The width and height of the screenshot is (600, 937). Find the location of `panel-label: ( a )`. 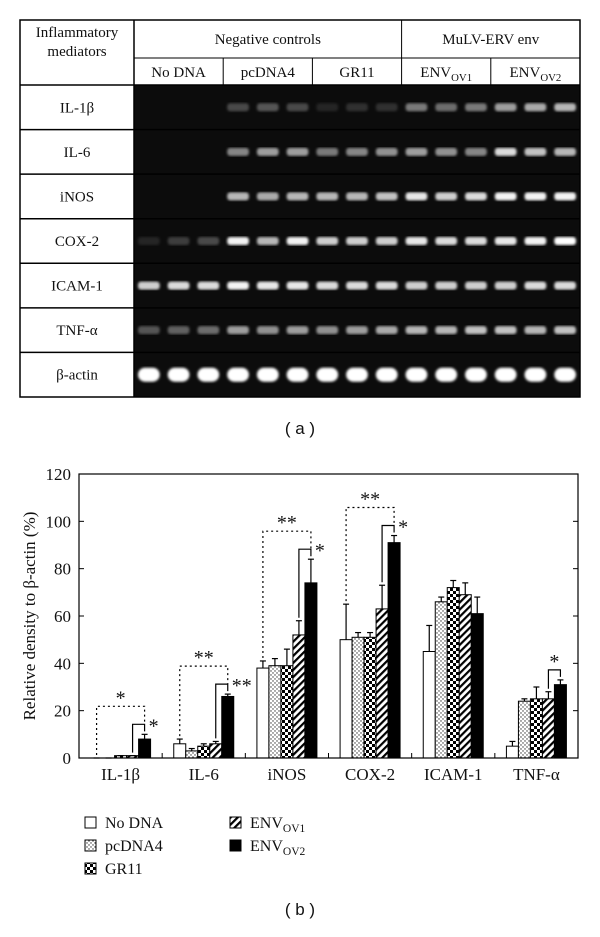

panel-label: ( a ) is located at coordinates (300, 428).